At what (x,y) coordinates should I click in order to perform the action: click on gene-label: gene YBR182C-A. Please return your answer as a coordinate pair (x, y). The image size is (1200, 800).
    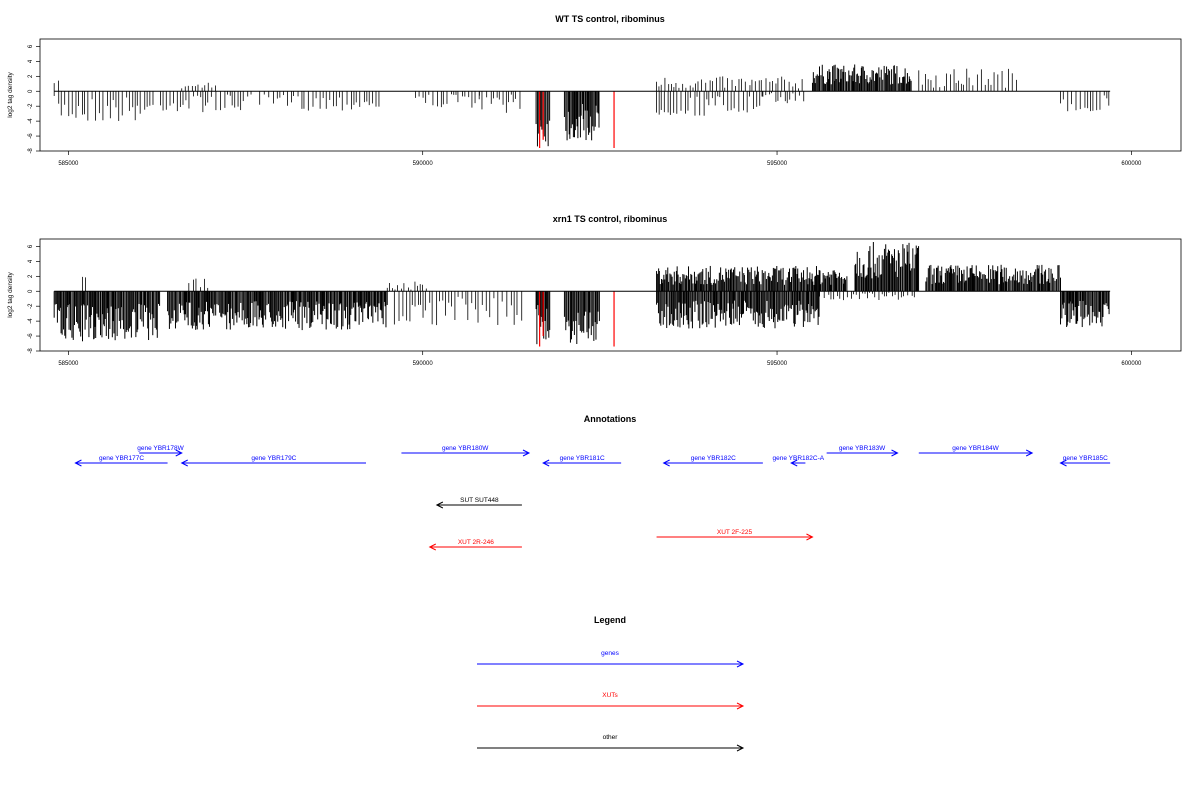
    Looking at the image, I should click on (799, 458).